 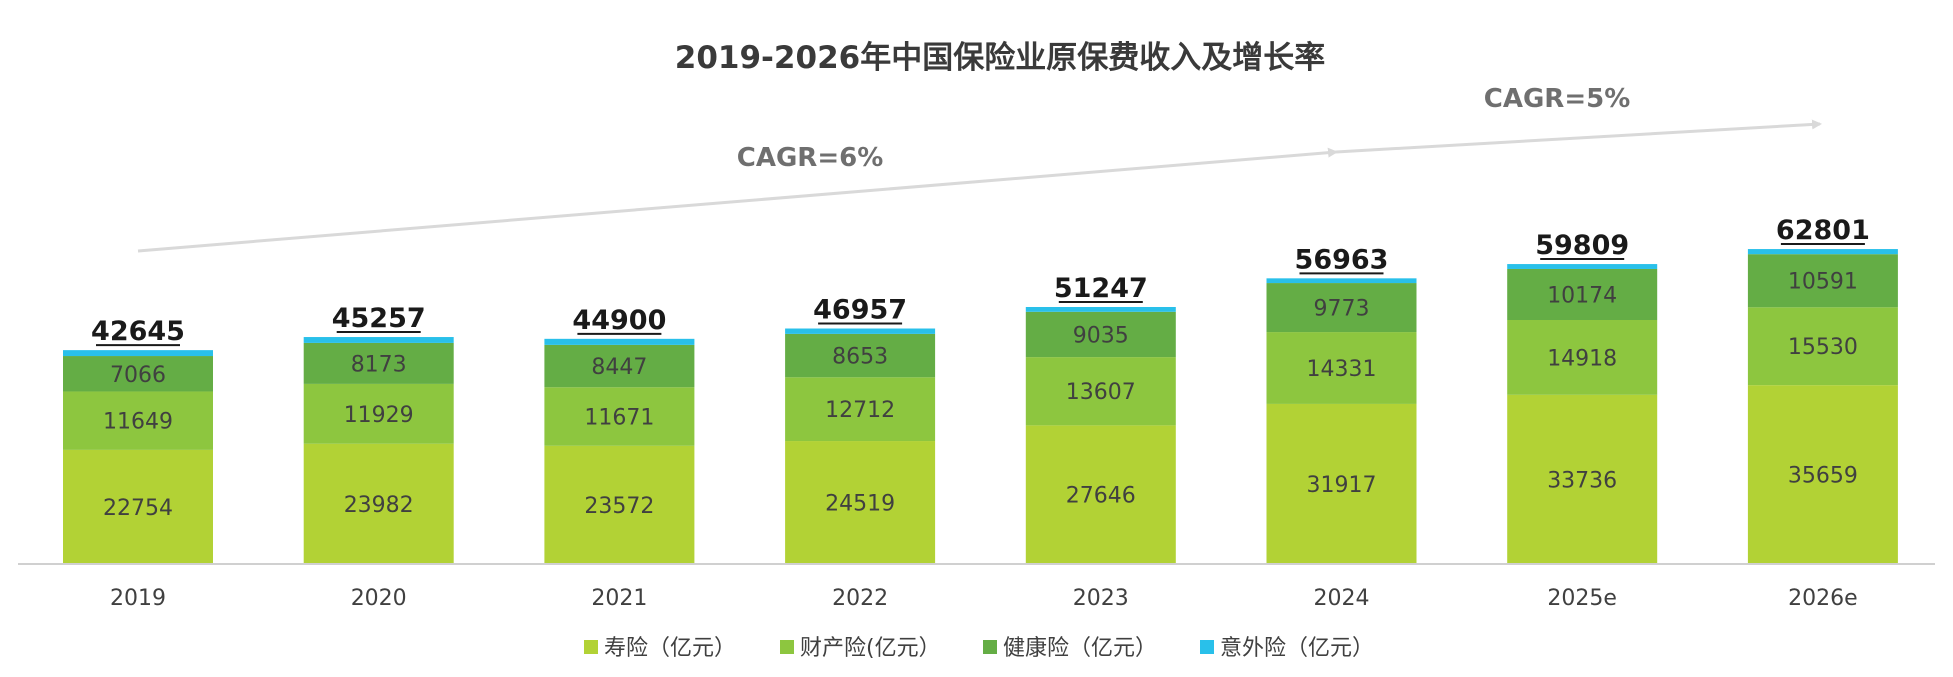 What do you see at coordinates (379, 598) in the screenshot?
I see `x-tick-label: 2020` at bounding box center [379, 598].